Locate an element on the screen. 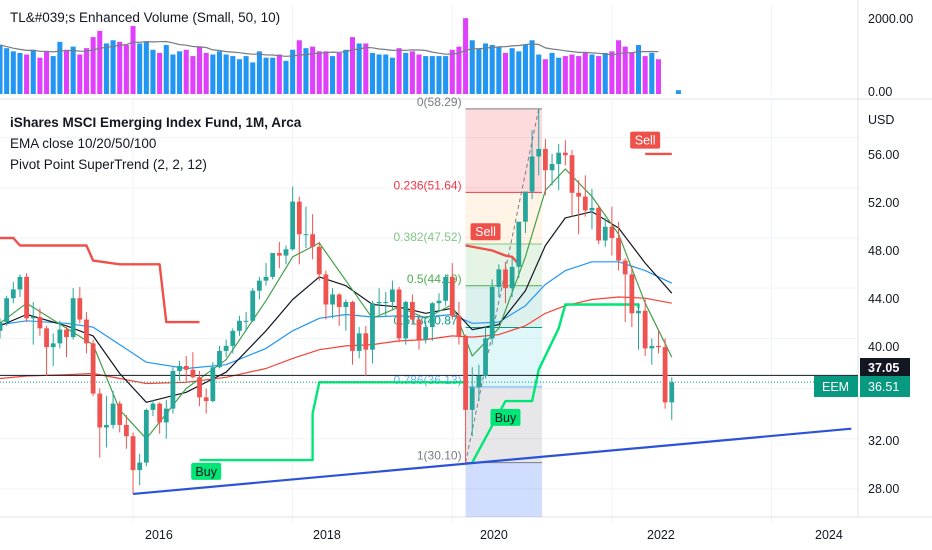  x-tick-2018: 2018 is located at coordinates (327, 535).